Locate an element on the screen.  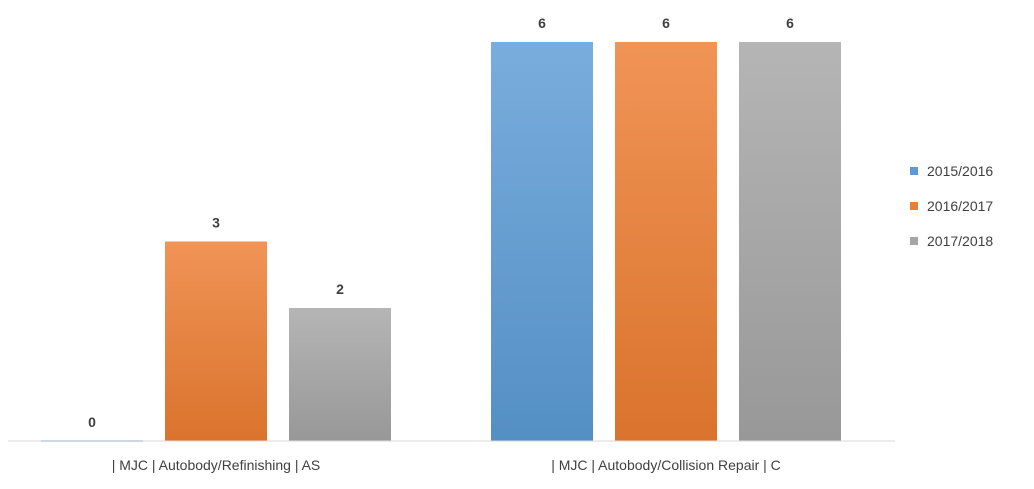
legend-label: 2017/2018 is located at coordinates (960, 241).